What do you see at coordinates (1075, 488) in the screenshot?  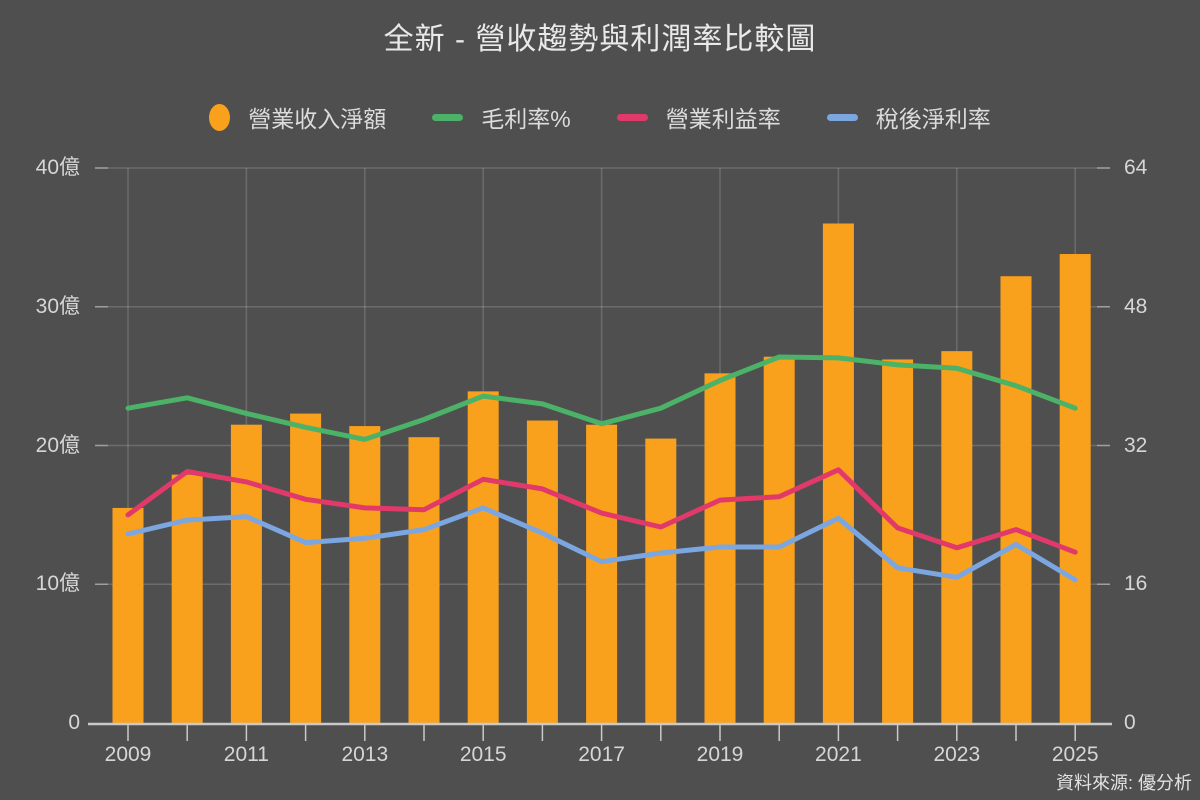 I see `revenue-bar-2025` at bounding box center [1075, 488].